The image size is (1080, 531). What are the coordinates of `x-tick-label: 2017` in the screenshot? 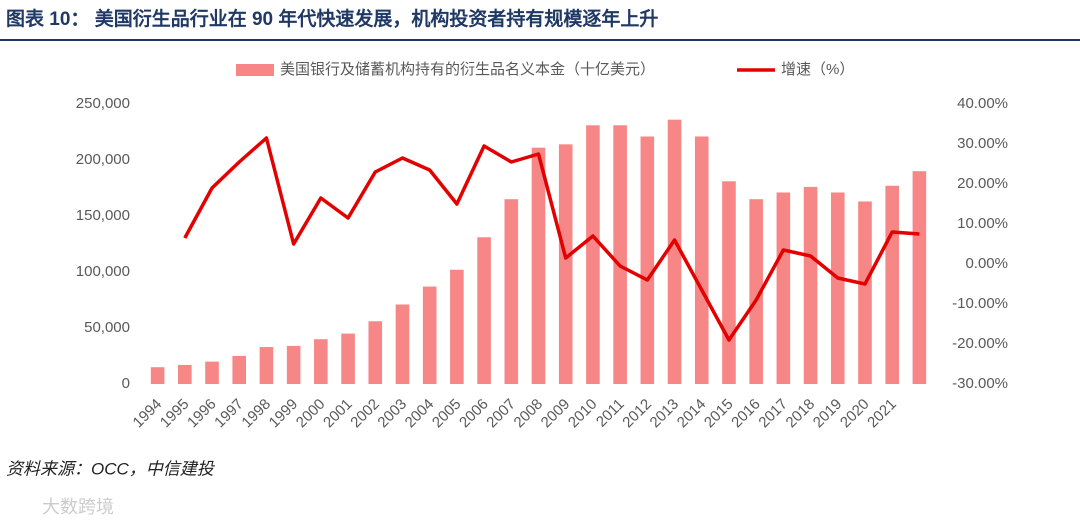 It's located at (773, 414).